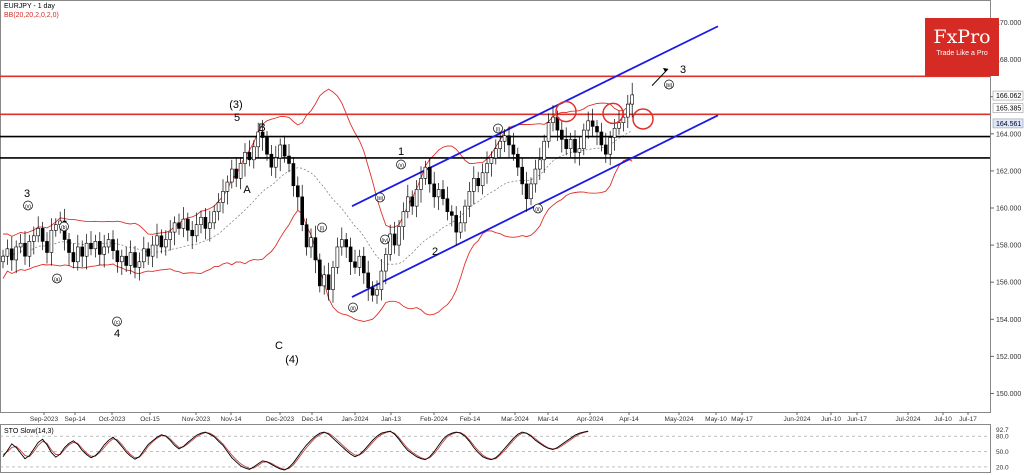  What do you see at coordinates (908, 419) in the screenshot?
I see `x-tick-label: Jul-2024` at bounding box center [908, 419].